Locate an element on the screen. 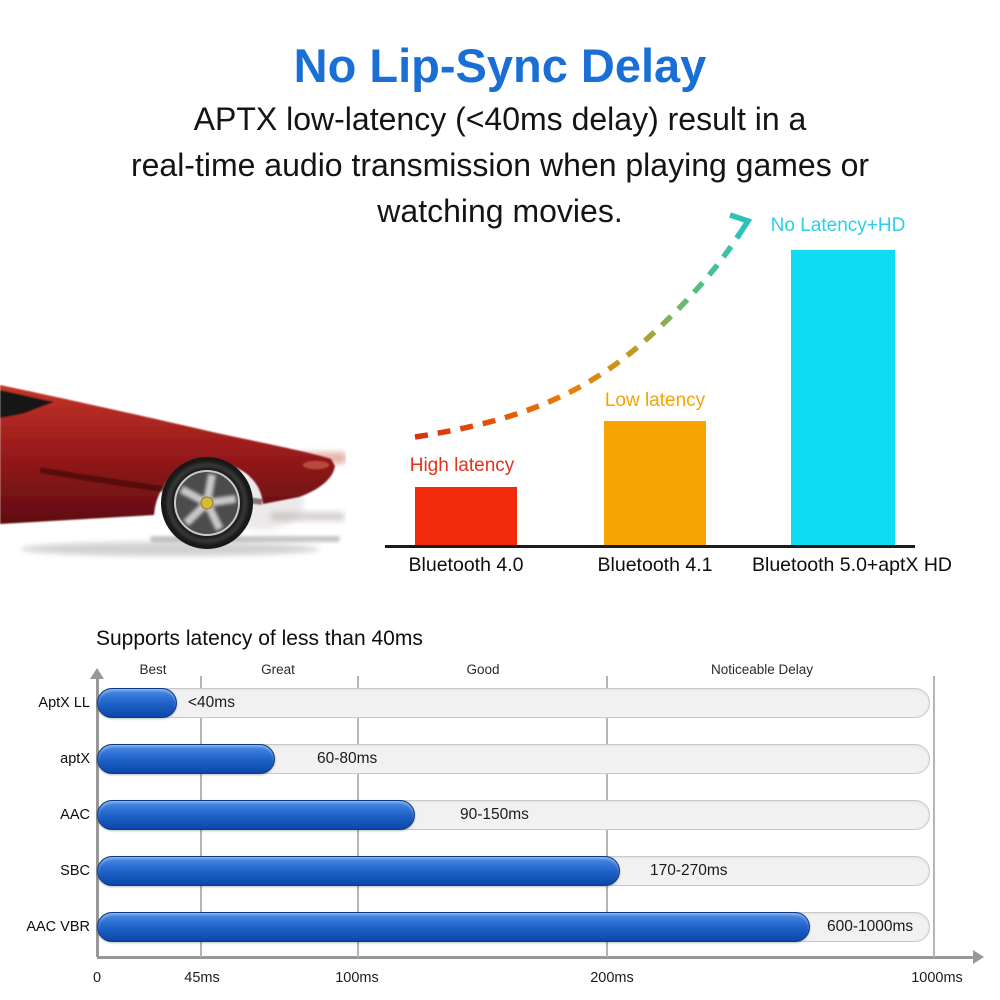 The height and width of the screenshot is (1000, 1000). wheel-center-cap is located at coordinates (207, 503).